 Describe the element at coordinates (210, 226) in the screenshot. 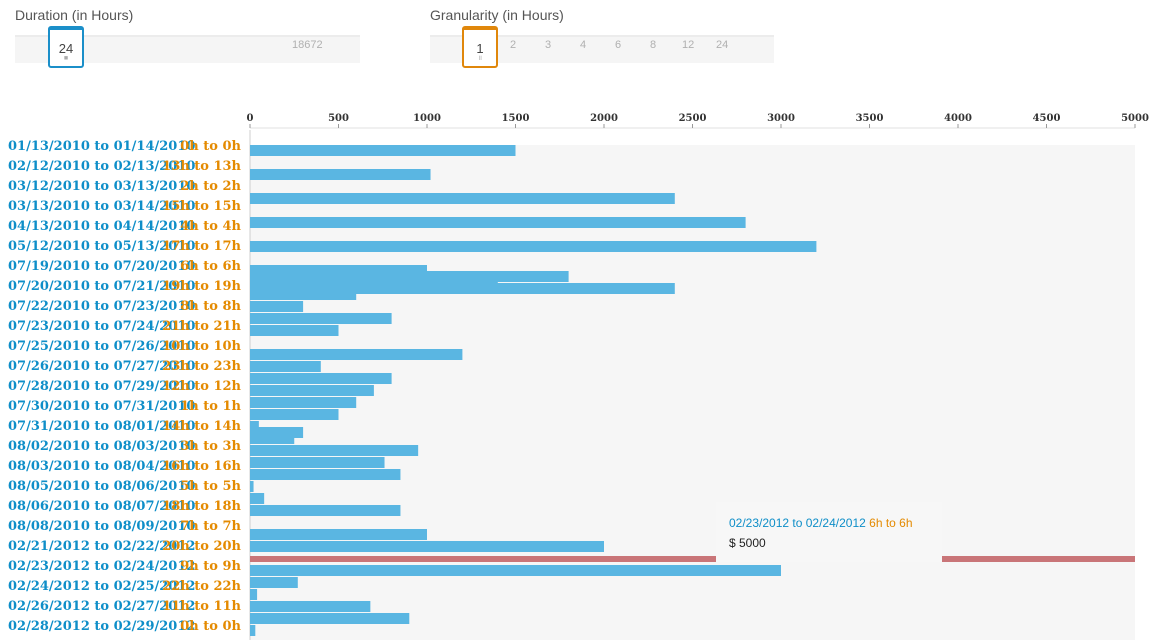

I see `row-hour-label: 4h to 4h` at that location.